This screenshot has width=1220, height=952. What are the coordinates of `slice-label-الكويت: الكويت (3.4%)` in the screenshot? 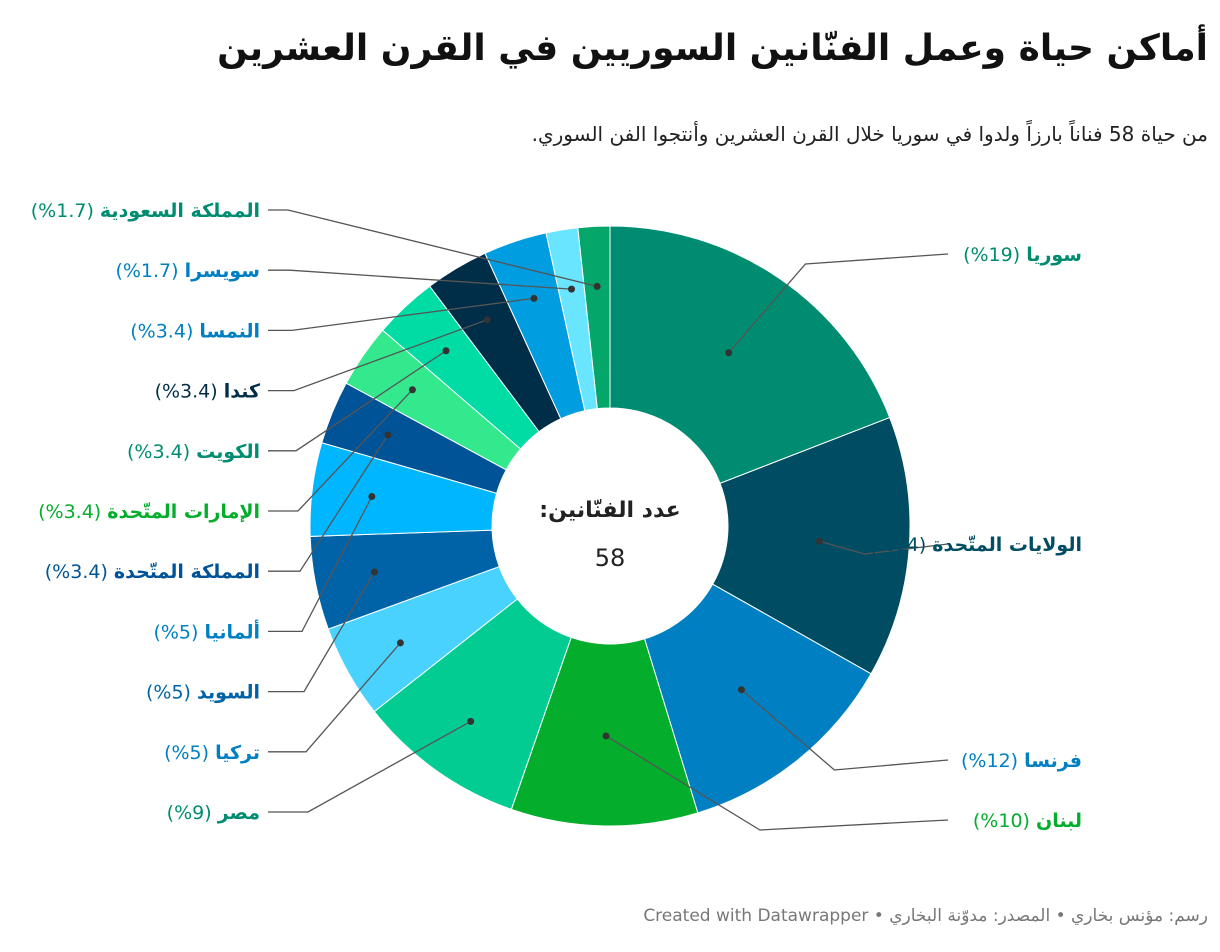 It's located at (193, 452).